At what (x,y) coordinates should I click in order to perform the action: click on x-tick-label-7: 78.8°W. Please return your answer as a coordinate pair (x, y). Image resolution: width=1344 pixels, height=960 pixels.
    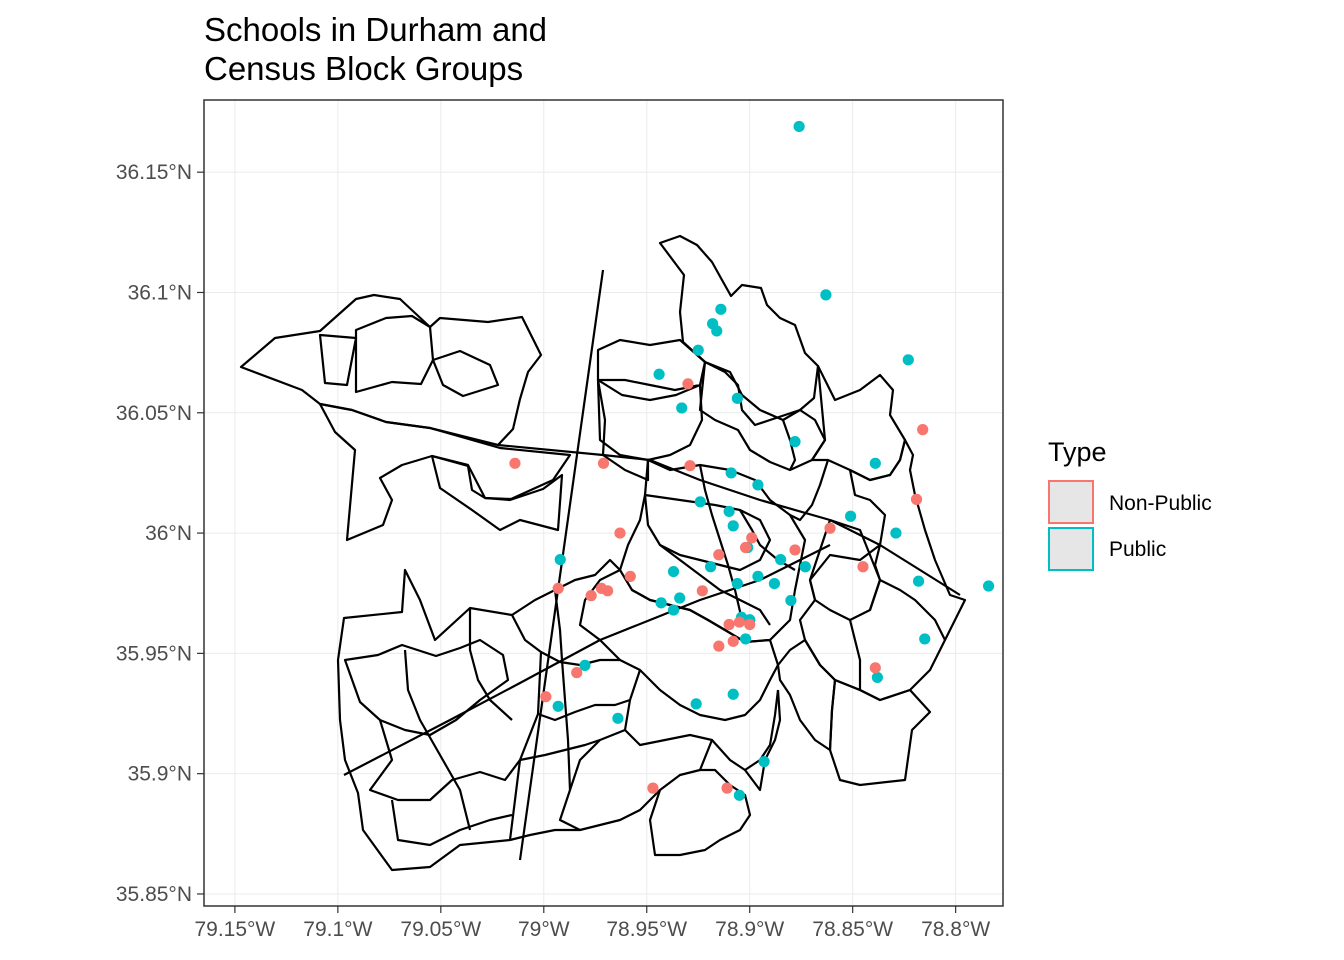
    Looking at the image, I should click on (955, 929).